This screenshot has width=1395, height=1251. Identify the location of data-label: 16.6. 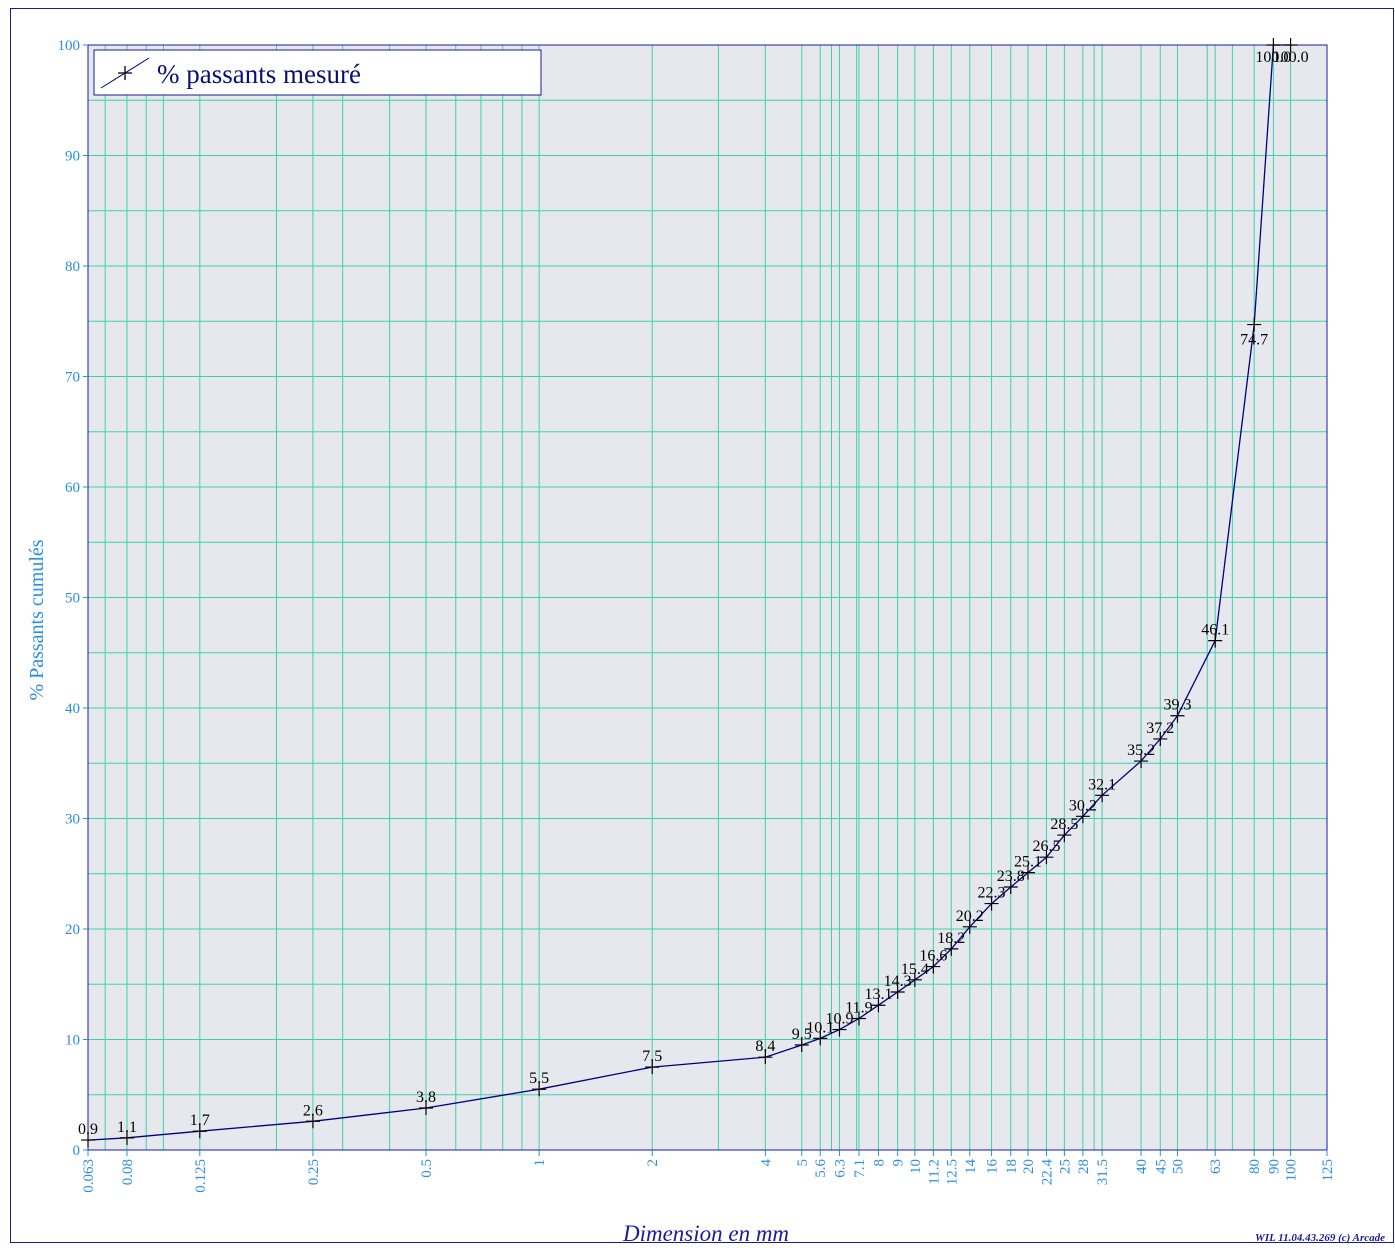
(933, 956).